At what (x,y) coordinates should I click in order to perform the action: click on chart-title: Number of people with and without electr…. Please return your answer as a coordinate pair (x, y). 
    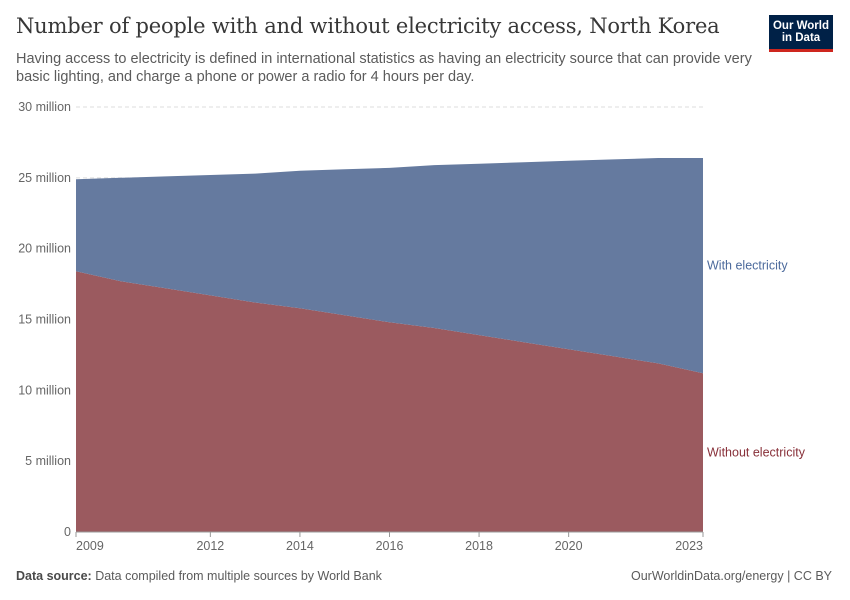
    Looking at the image, I should click on (368, 26).